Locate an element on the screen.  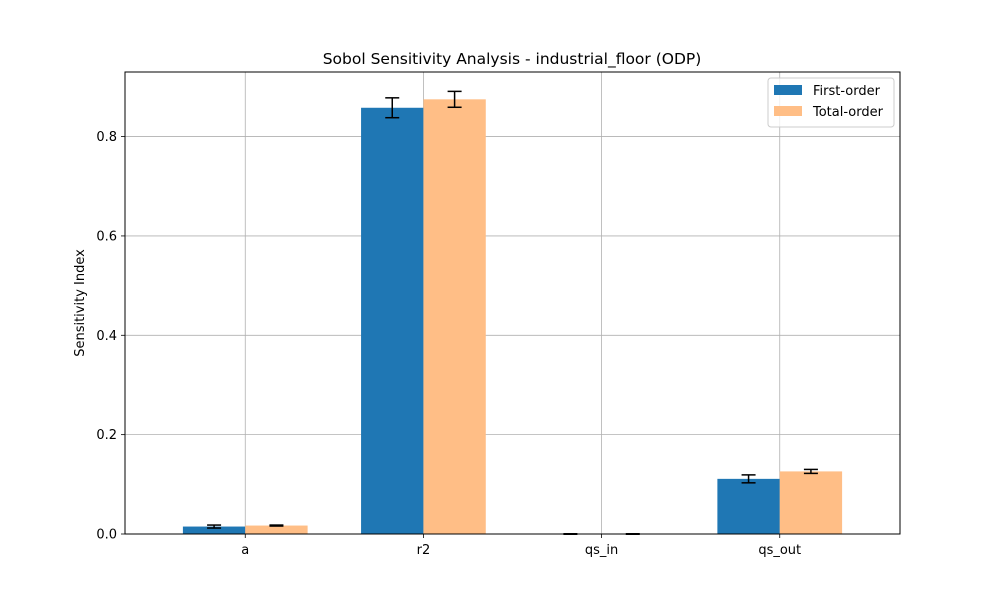
bar-first-order-a is located at coordinates (214, 530).